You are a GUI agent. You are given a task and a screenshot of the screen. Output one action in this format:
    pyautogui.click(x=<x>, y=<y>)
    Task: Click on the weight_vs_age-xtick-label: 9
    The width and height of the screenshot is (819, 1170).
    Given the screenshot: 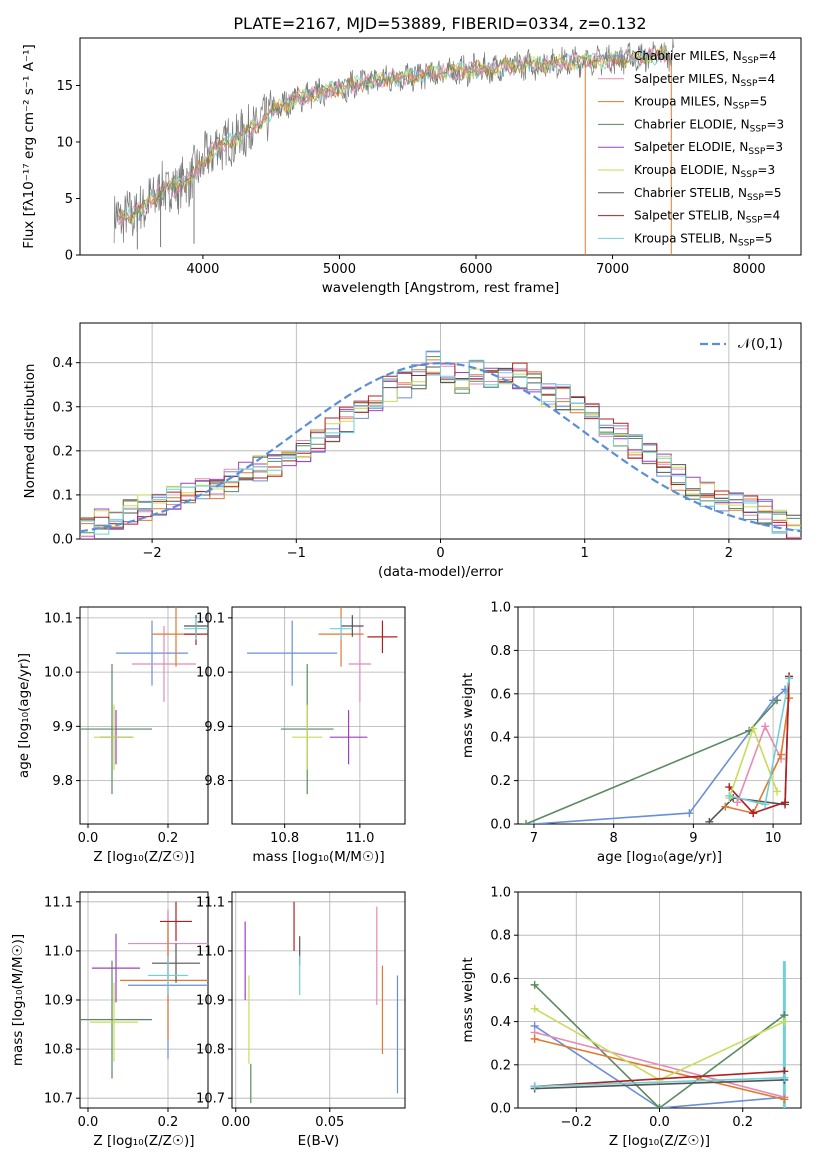 What is the action you would take?
    pyautogui.click(x=693, y=838)
    